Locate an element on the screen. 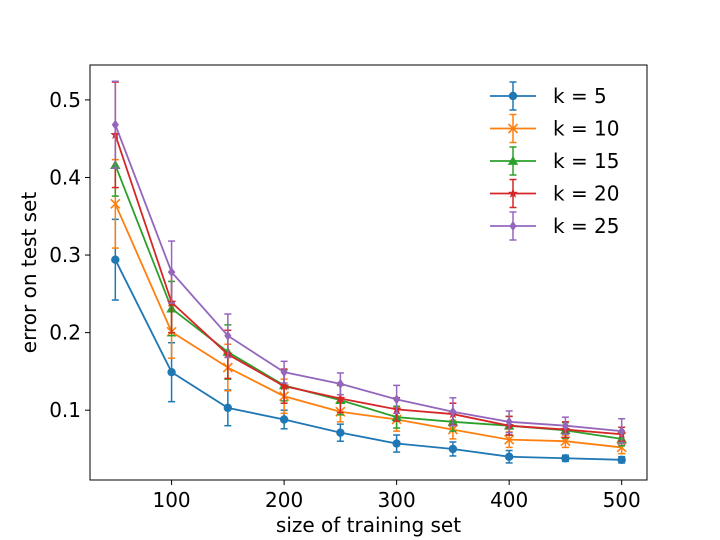 This screenshot has width=720, height=540. legend-entry: k = 10 is located at coordinates (555, 128).